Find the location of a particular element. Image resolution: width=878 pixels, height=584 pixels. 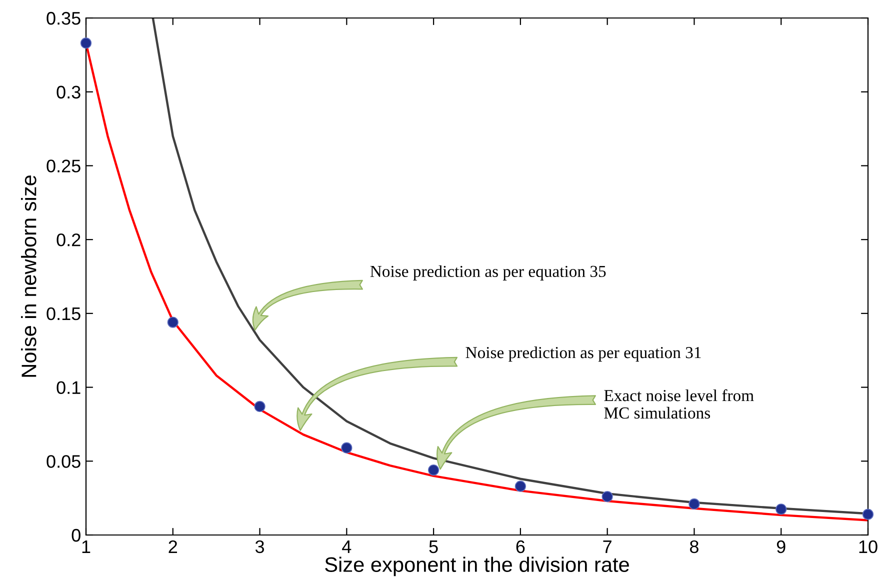

y-tick-label: 0.35 is located at coordinates (63, 18).